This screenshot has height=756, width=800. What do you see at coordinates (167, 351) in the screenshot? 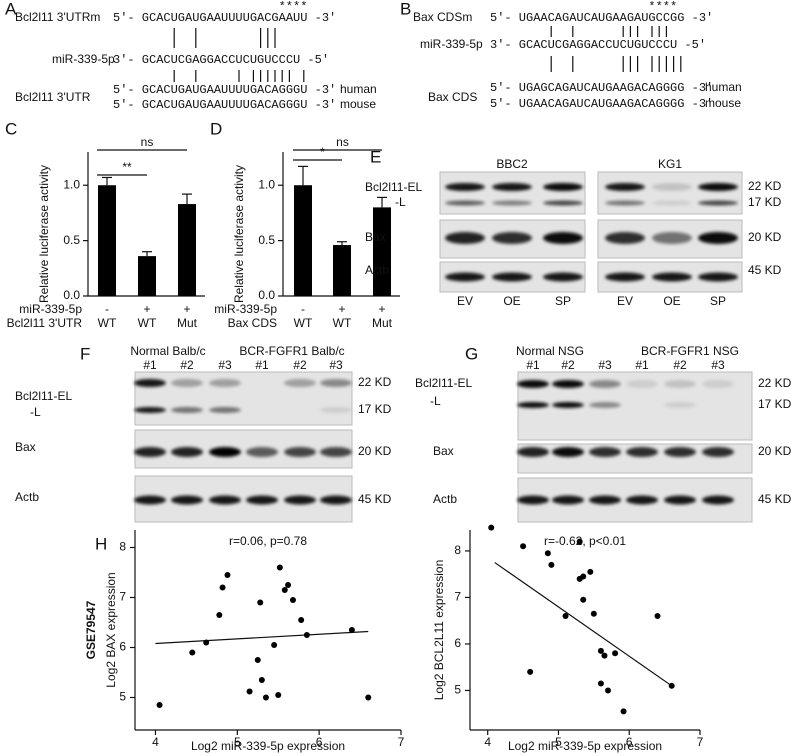
I see `group-label: Normal Balb/c` at bounding box center [167, 351].